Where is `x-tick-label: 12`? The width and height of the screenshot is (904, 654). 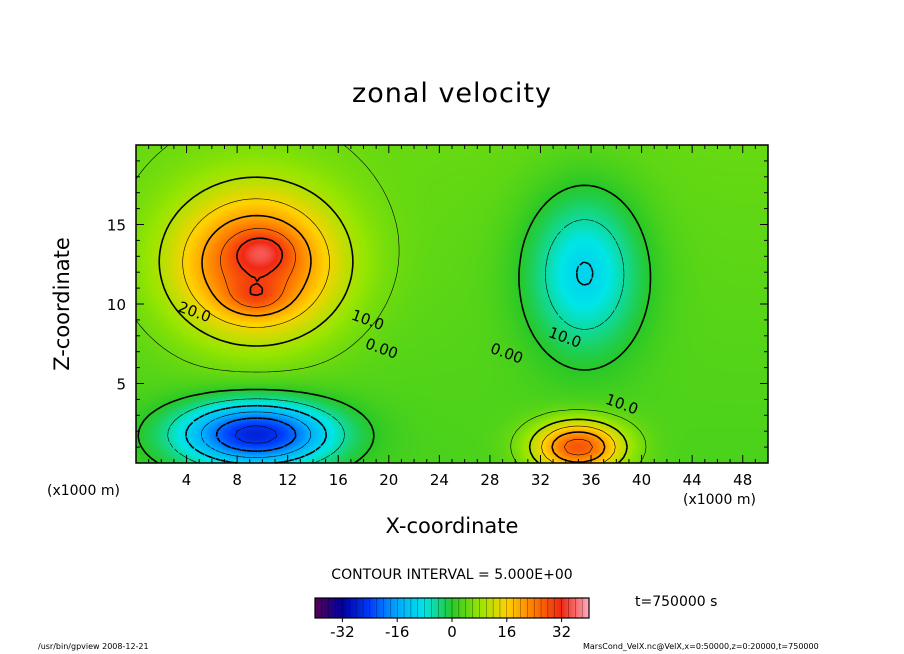 x-tick-label: 12 is located at coordinates (287, 480).